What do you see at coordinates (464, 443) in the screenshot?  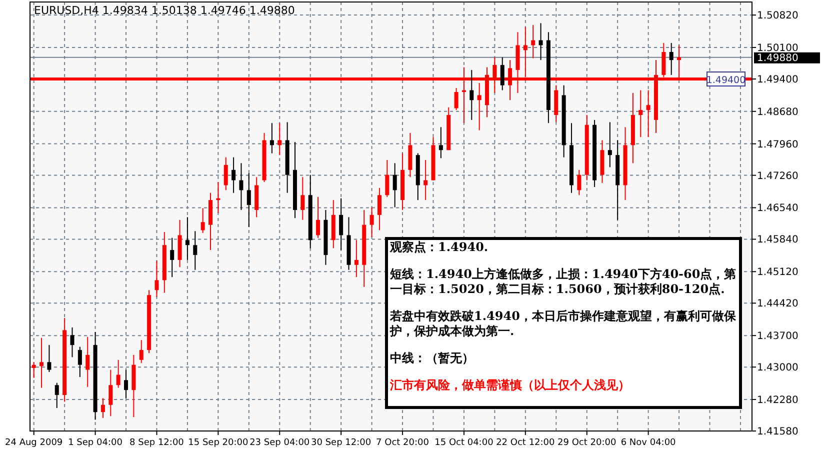 I see `x-tick-label: 15 Oct 04:00` at bounding box center [464, 443].